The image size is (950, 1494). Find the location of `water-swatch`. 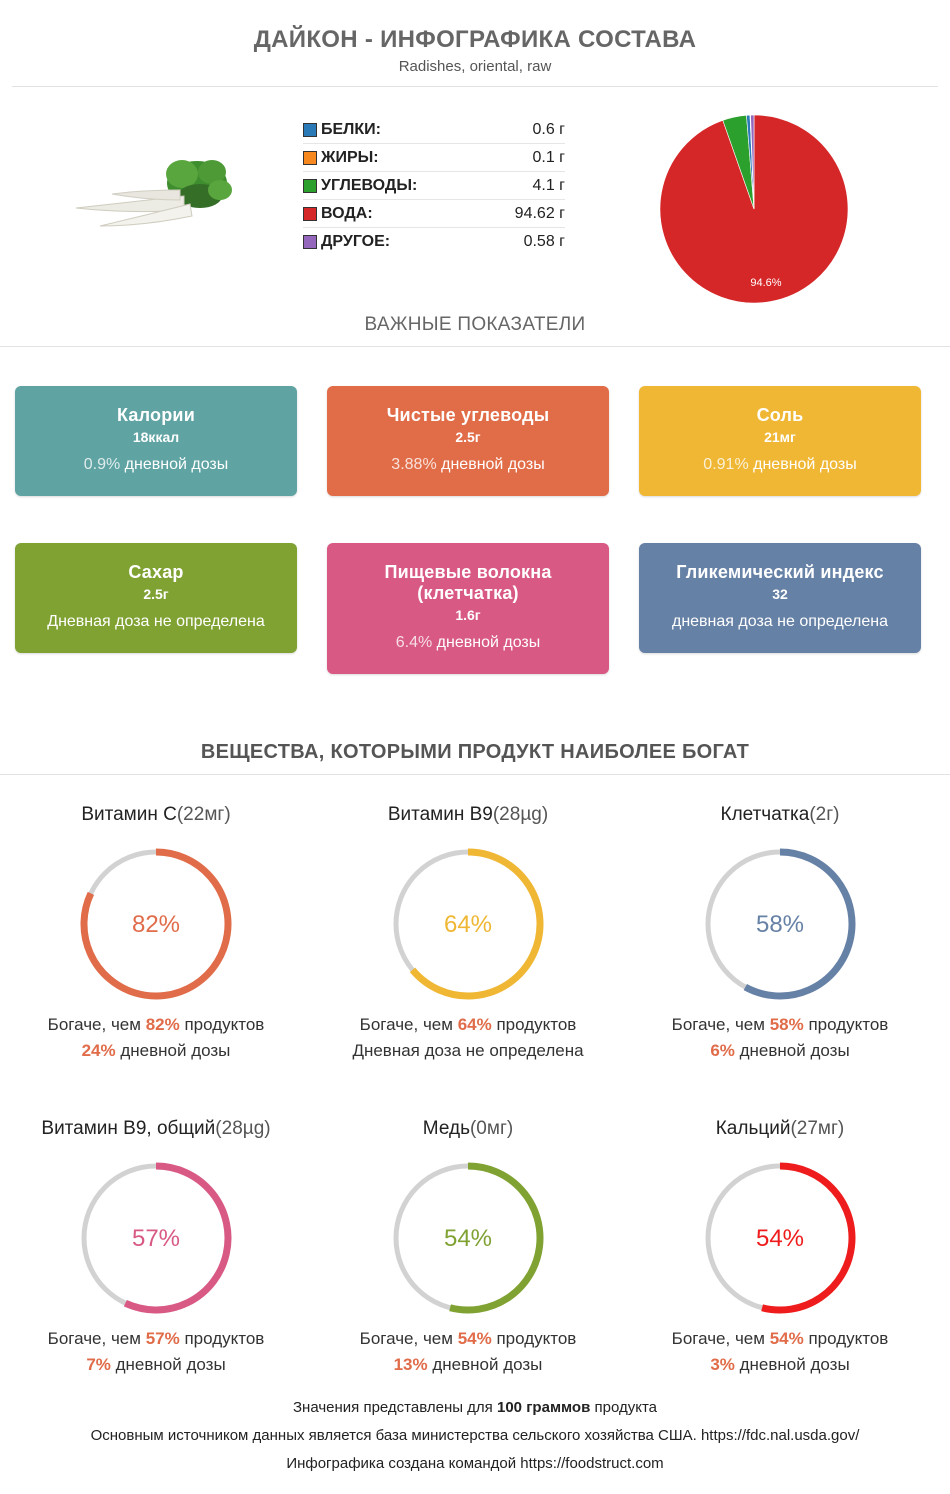

water-swatch is located at coordinates (310, 213).